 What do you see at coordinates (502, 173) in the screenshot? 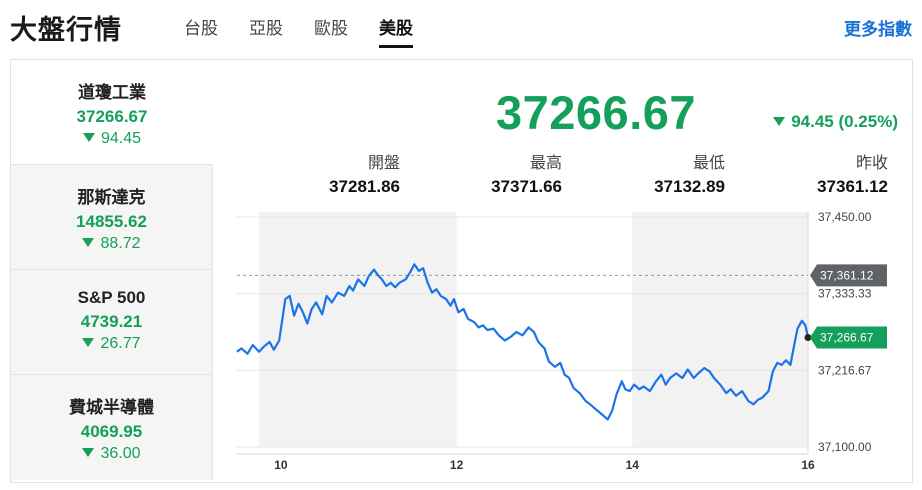
I see `stat-high: 最高 37371.66` at bounding box center [502, 173].